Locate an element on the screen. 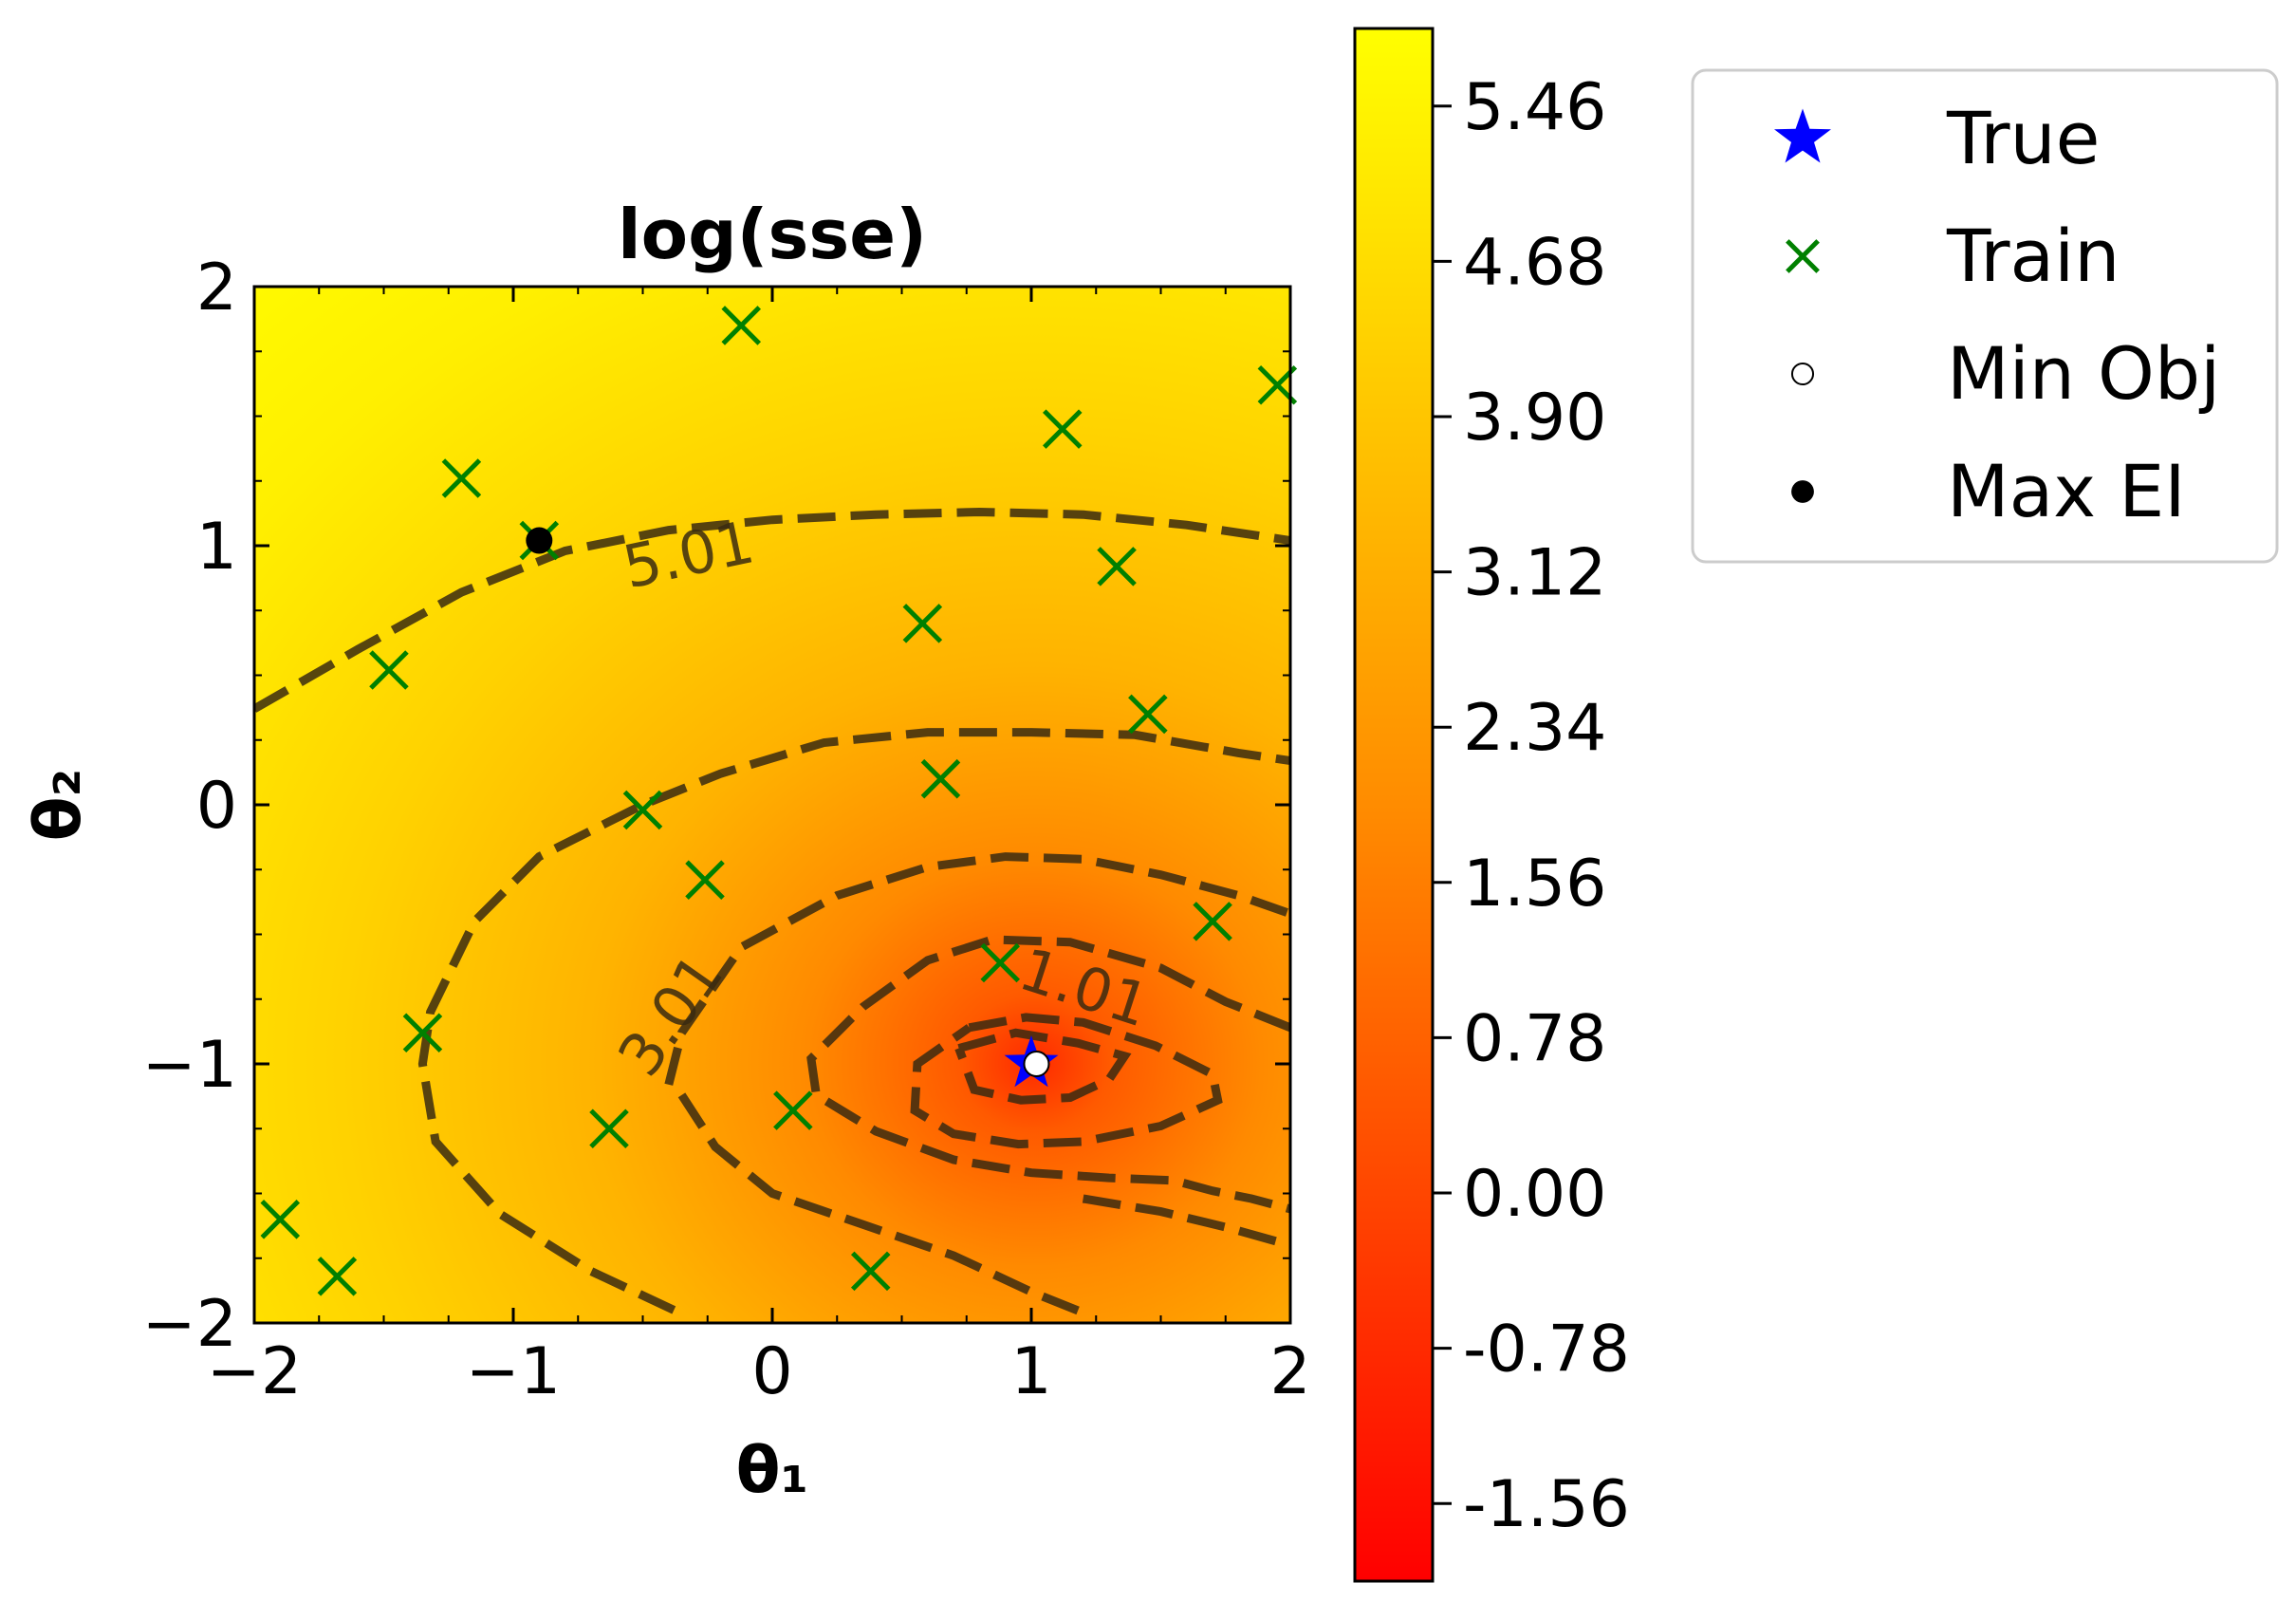 The height and width of the screenshot is (1602, 2296). legend-marker-true is located at coordinates (1802, 135).